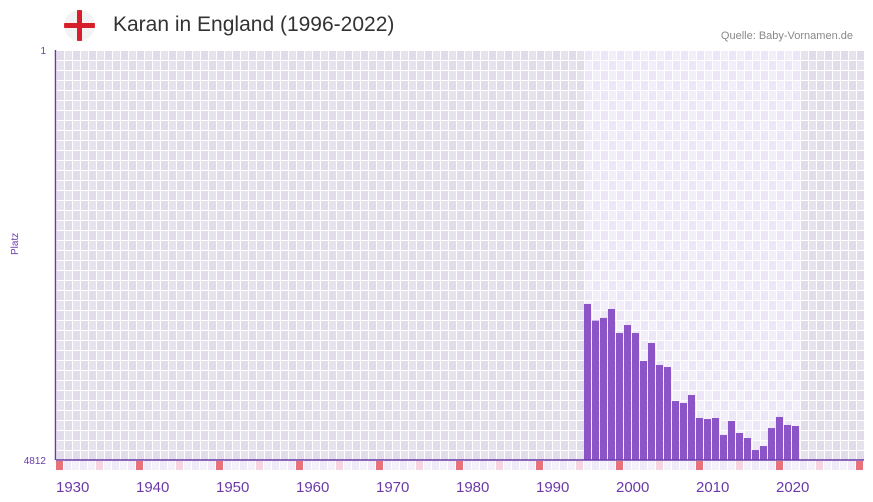 This screenshot has height=502, width=873. I want to click on england-flag-icon, so click(79, 25).